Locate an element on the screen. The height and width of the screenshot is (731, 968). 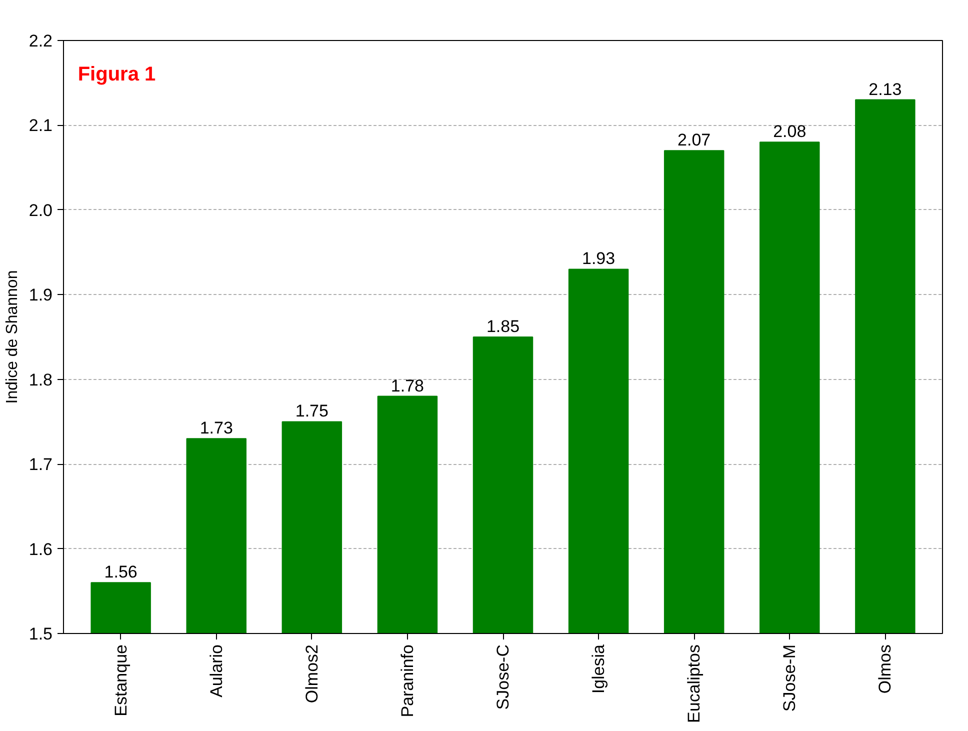
x-tick-label: Estanque is located at coordinates (120, 680).